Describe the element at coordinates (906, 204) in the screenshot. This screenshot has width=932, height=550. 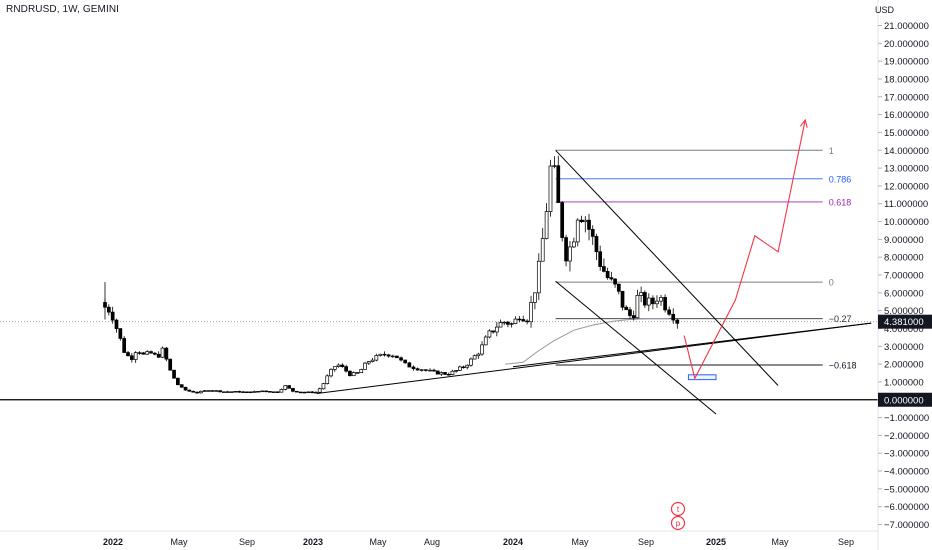
I see `y-tick-label: 11.000000` at that location.